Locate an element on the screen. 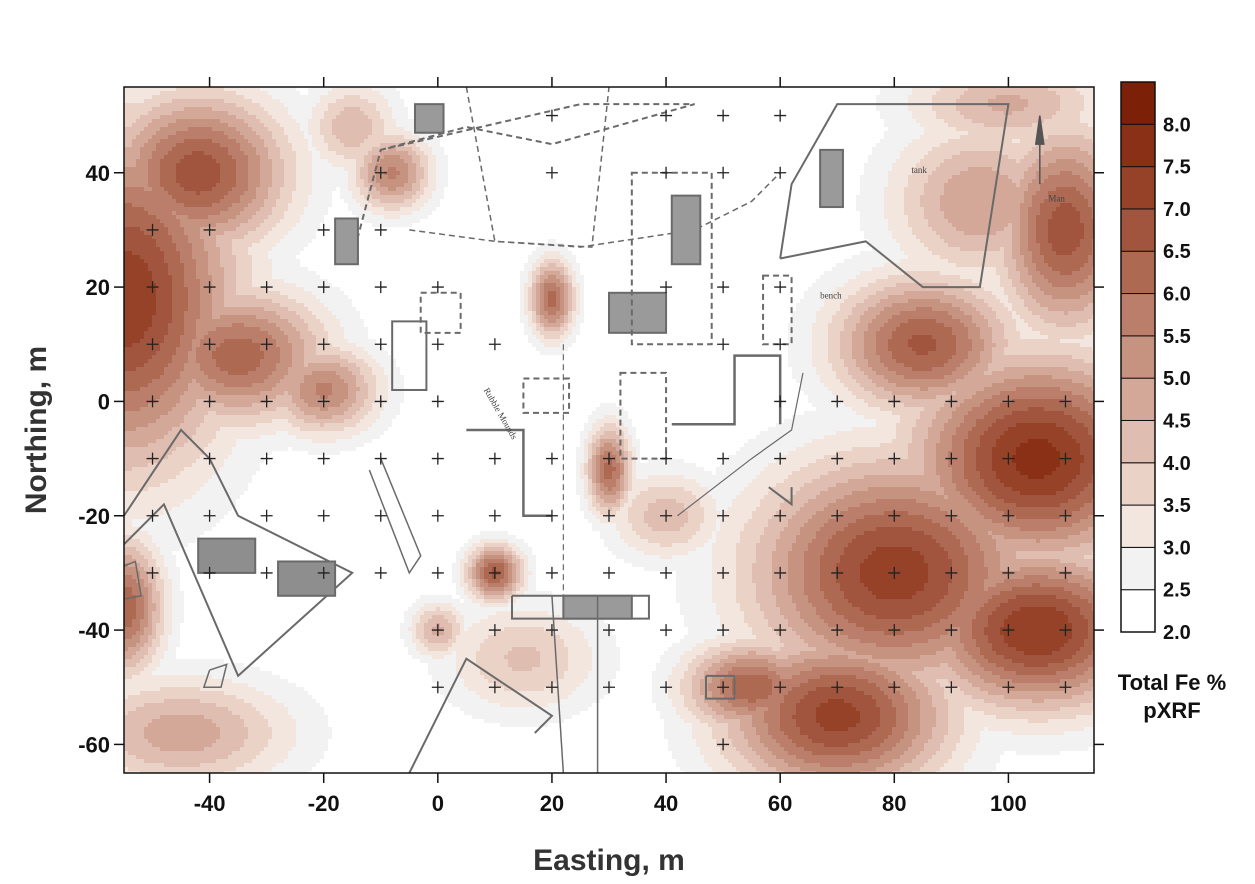 This screenshot has width=1255, height=884. site-label: bench is located at coordinates (831, 296).